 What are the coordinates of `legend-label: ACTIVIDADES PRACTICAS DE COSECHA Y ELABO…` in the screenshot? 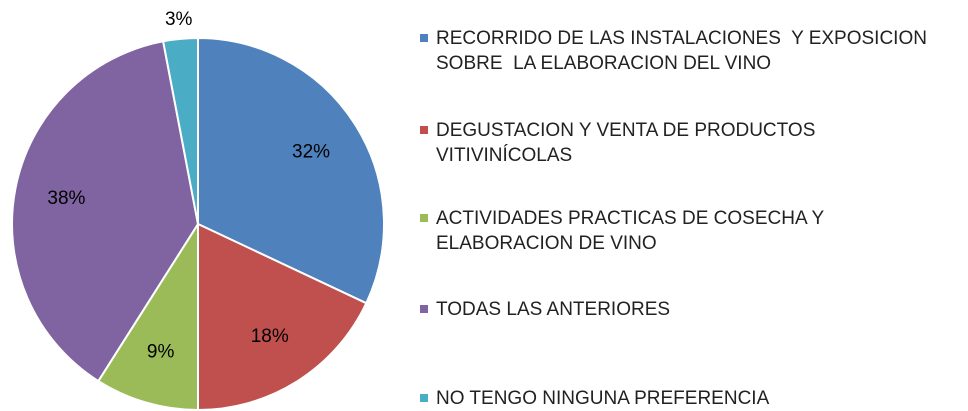 It's located at (633, 231).